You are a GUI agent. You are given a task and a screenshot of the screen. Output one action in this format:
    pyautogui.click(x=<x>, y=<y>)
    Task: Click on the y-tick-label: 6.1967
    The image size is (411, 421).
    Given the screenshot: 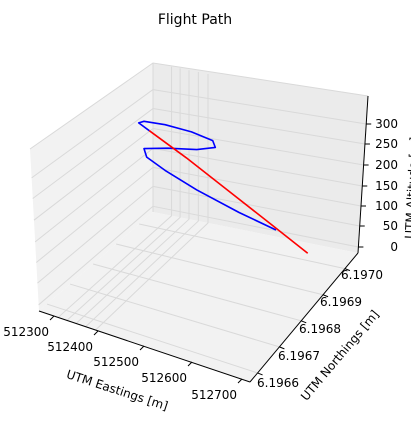 What is the action you would take?
    pyautogui.click(x=299, y=356)
    